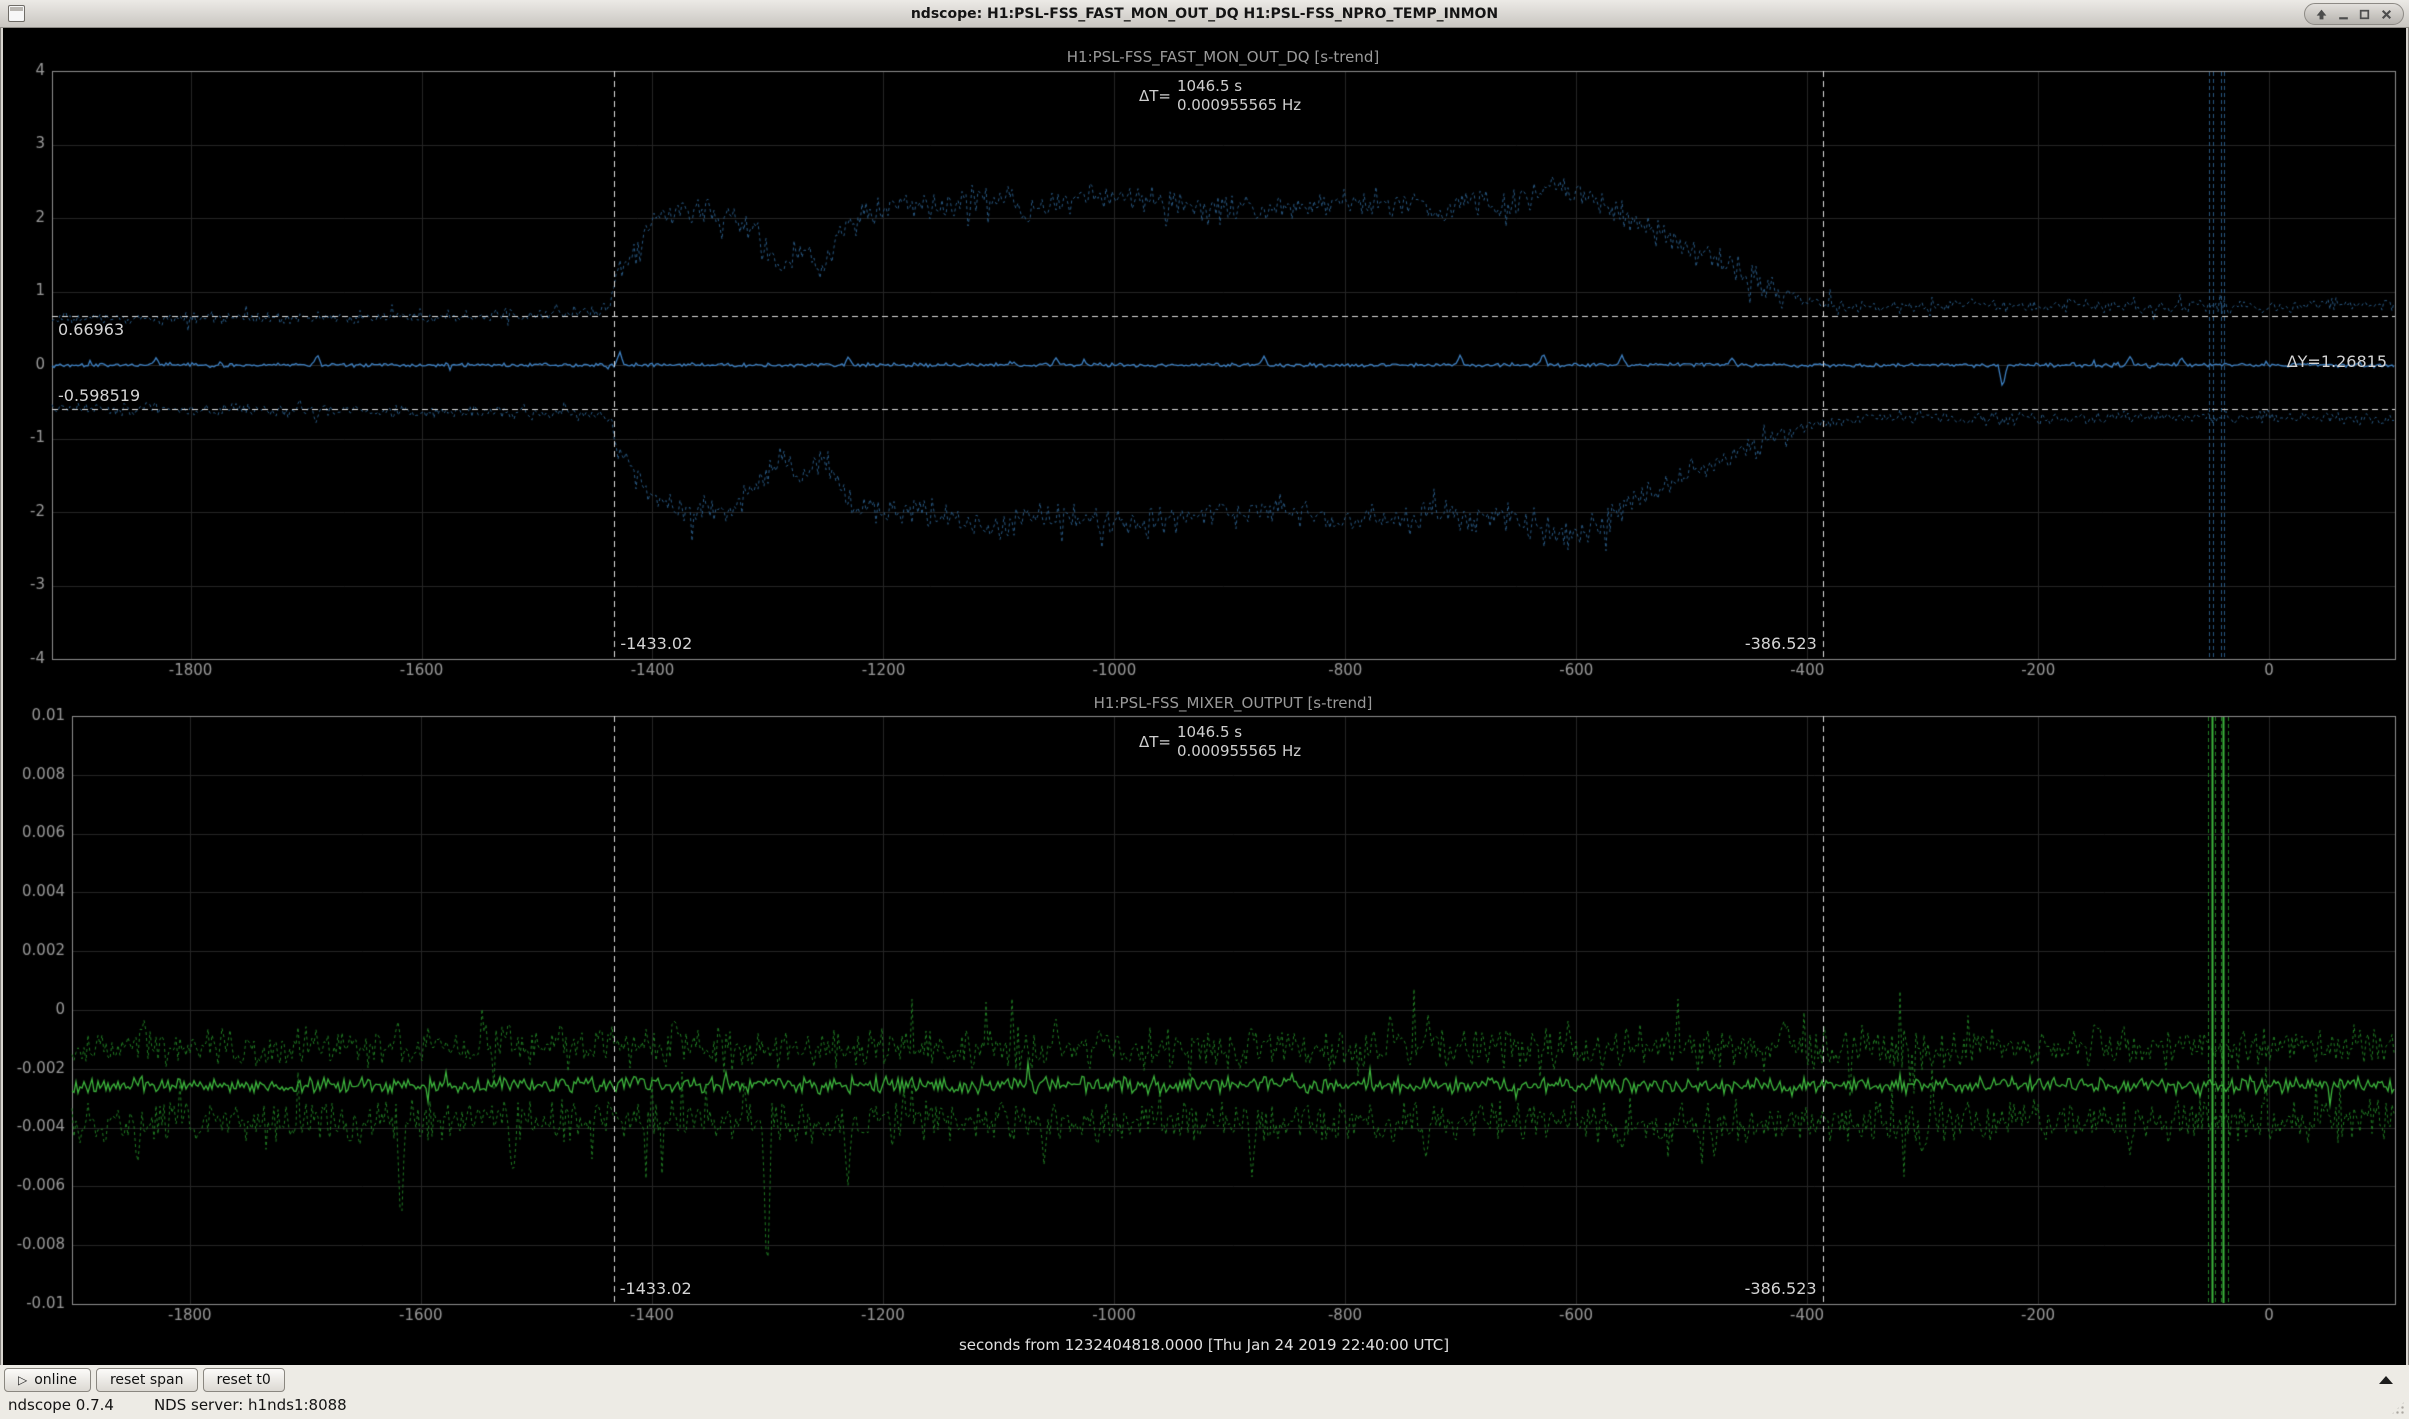 This screenshot has height=1419, width=2409. What do you see at coordinates (2343, 14) in the screenshot?
I see `minimize-icon` at bounding box center [2343, 14].